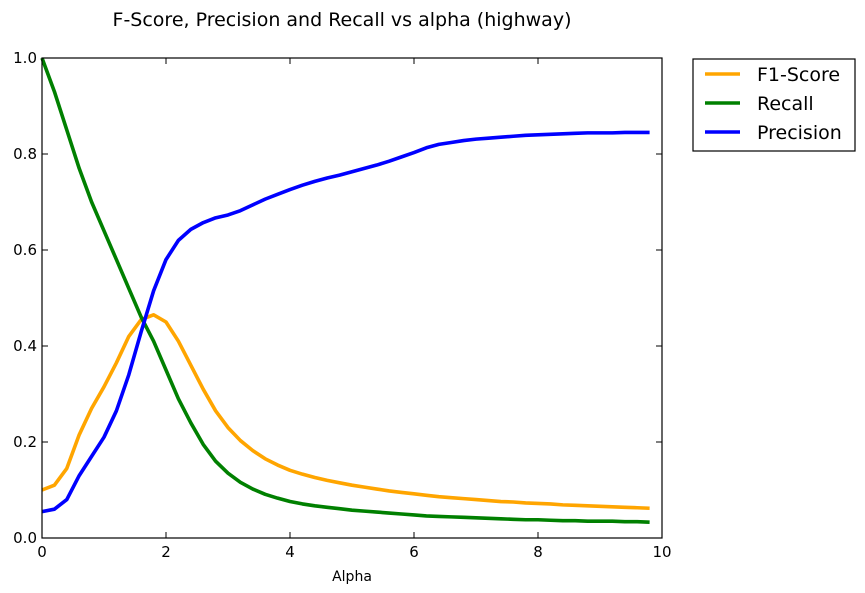  I want to click on x-tick-label: 4, so click(290, 552).